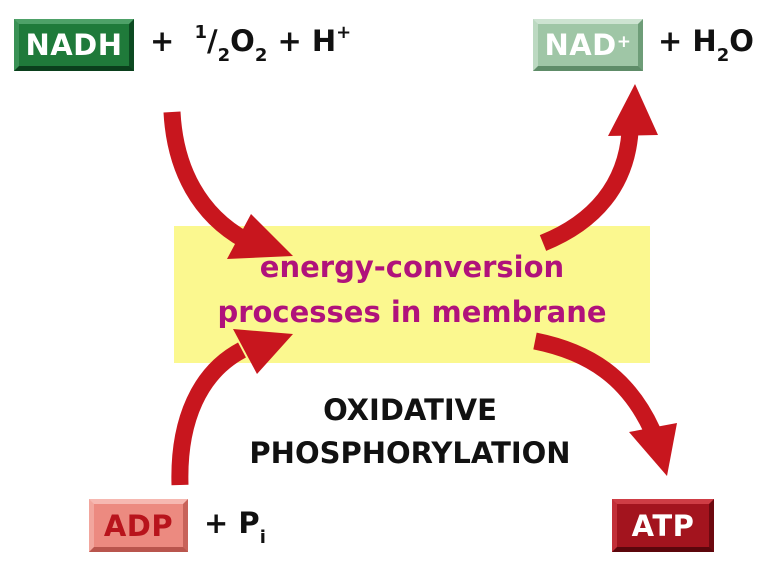 Image resolution: width=769 pixels, height=568 pixels. Describe the element at coordinates (704, 41) in the screenshot. I see `water-h: H` at that location.